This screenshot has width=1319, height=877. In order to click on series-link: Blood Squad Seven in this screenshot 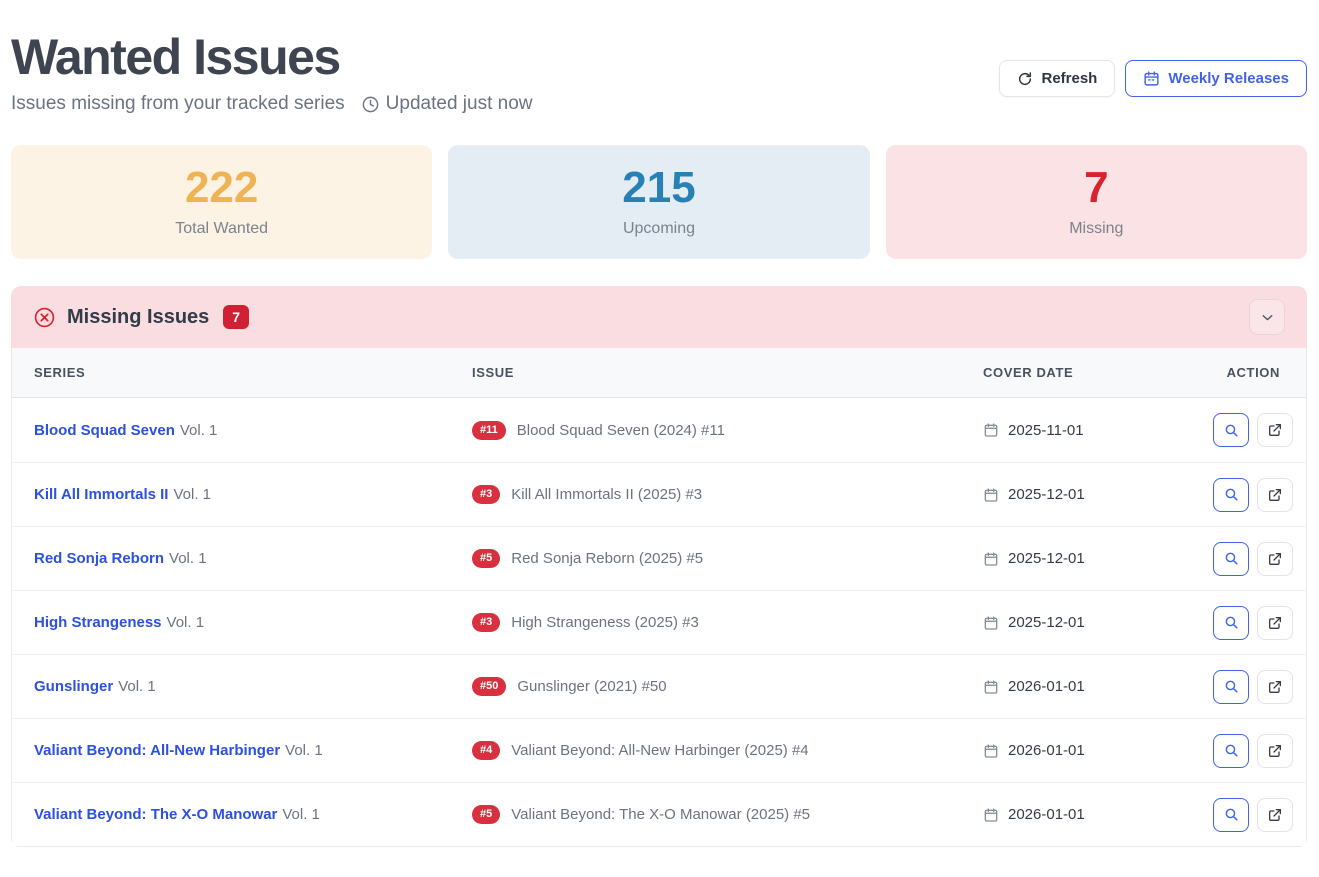, I will do `click(104, 430)`.